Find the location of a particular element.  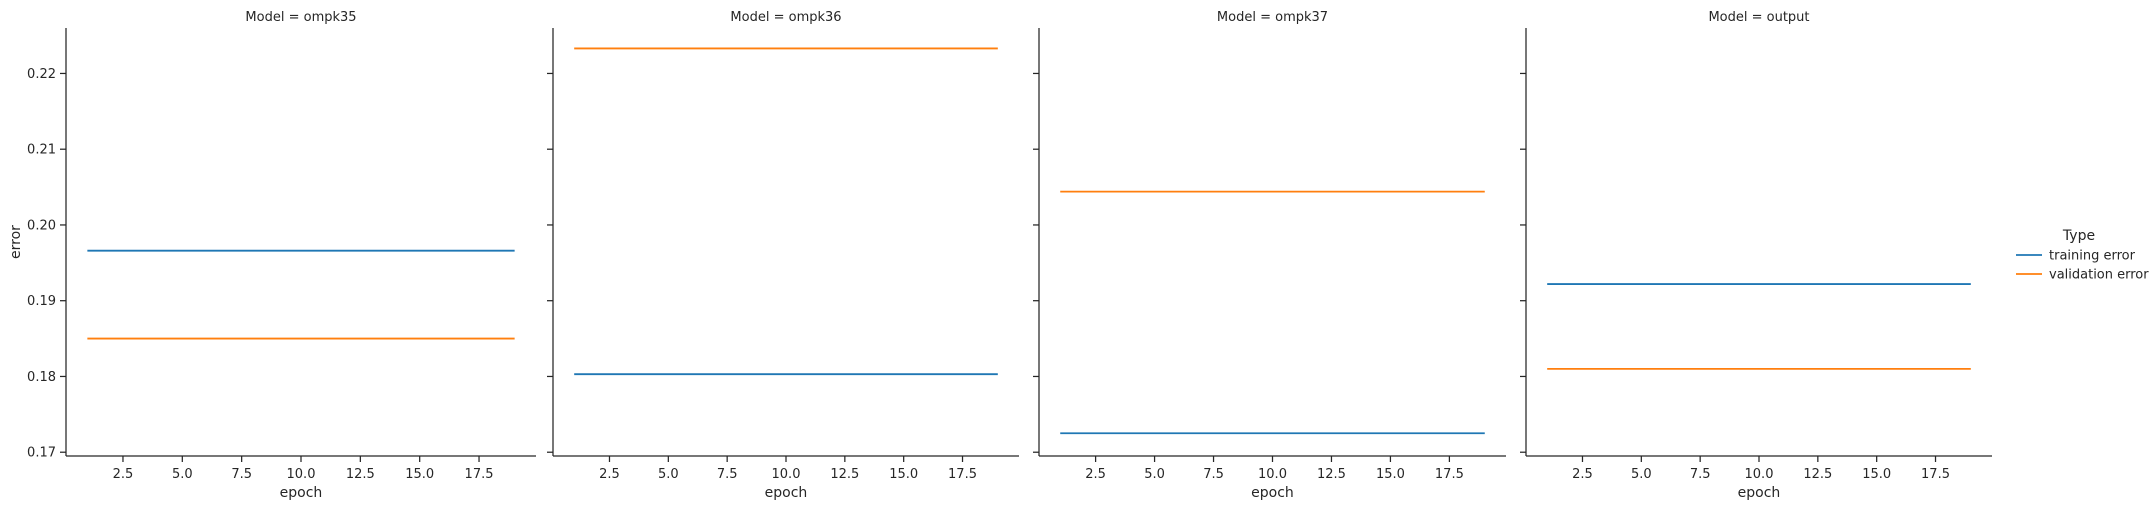

y-tick-label: 0.19 is located at coordinates (41, 301).